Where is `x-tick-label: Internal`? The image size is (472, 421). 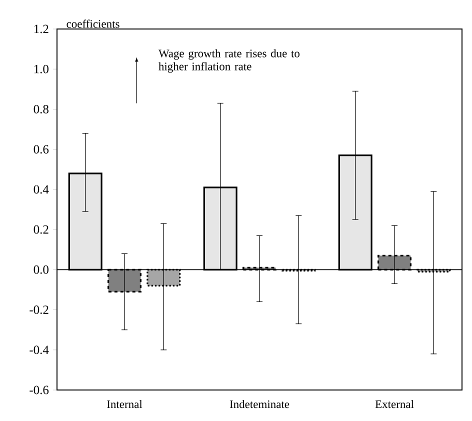
x-tick-label: Internal is located at coordinates (124, 404).